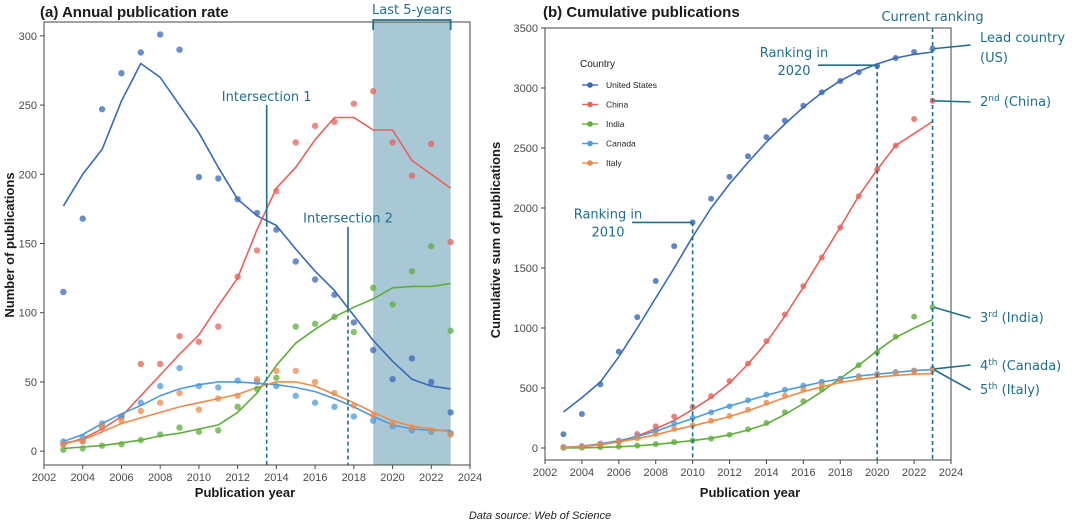 Image resolution: width=1080 pixels, height=528 pixels. What do you see at coordinates (641, 12) in the screenshot?
I see `panel-b-title: (b) Cumulative publications` at bounding box center [641, 12].